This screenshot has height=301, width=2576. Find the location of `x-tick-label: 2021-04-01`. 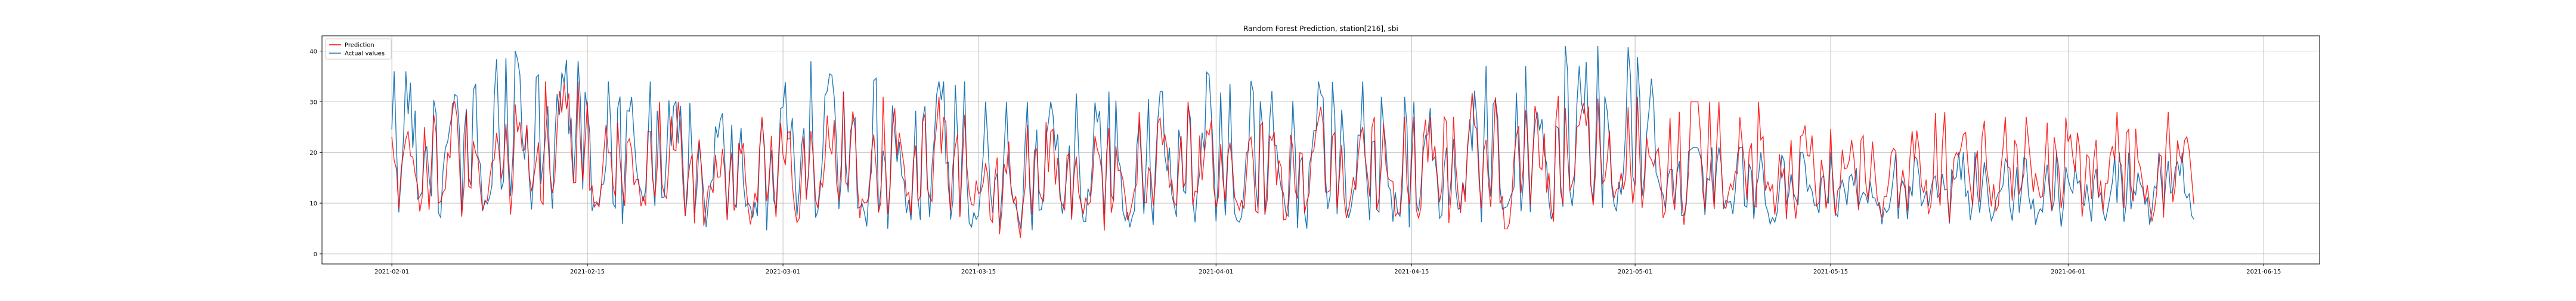

x-tick-label: 2021-04-01 is located at coordinates (1216, 272).